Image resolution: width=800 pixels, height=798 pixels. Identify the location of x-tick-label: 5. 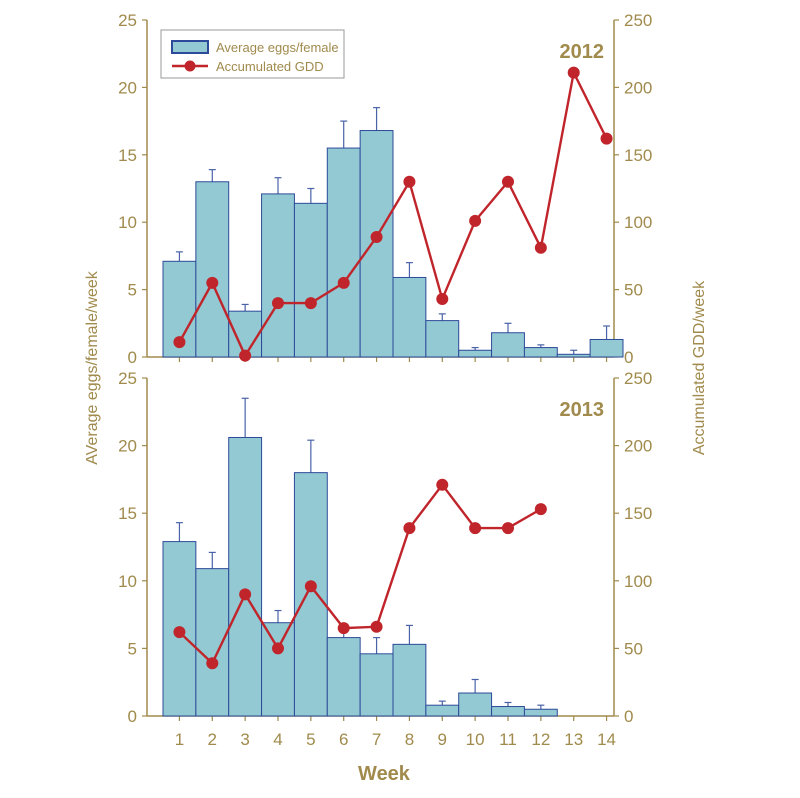
(310, 739).